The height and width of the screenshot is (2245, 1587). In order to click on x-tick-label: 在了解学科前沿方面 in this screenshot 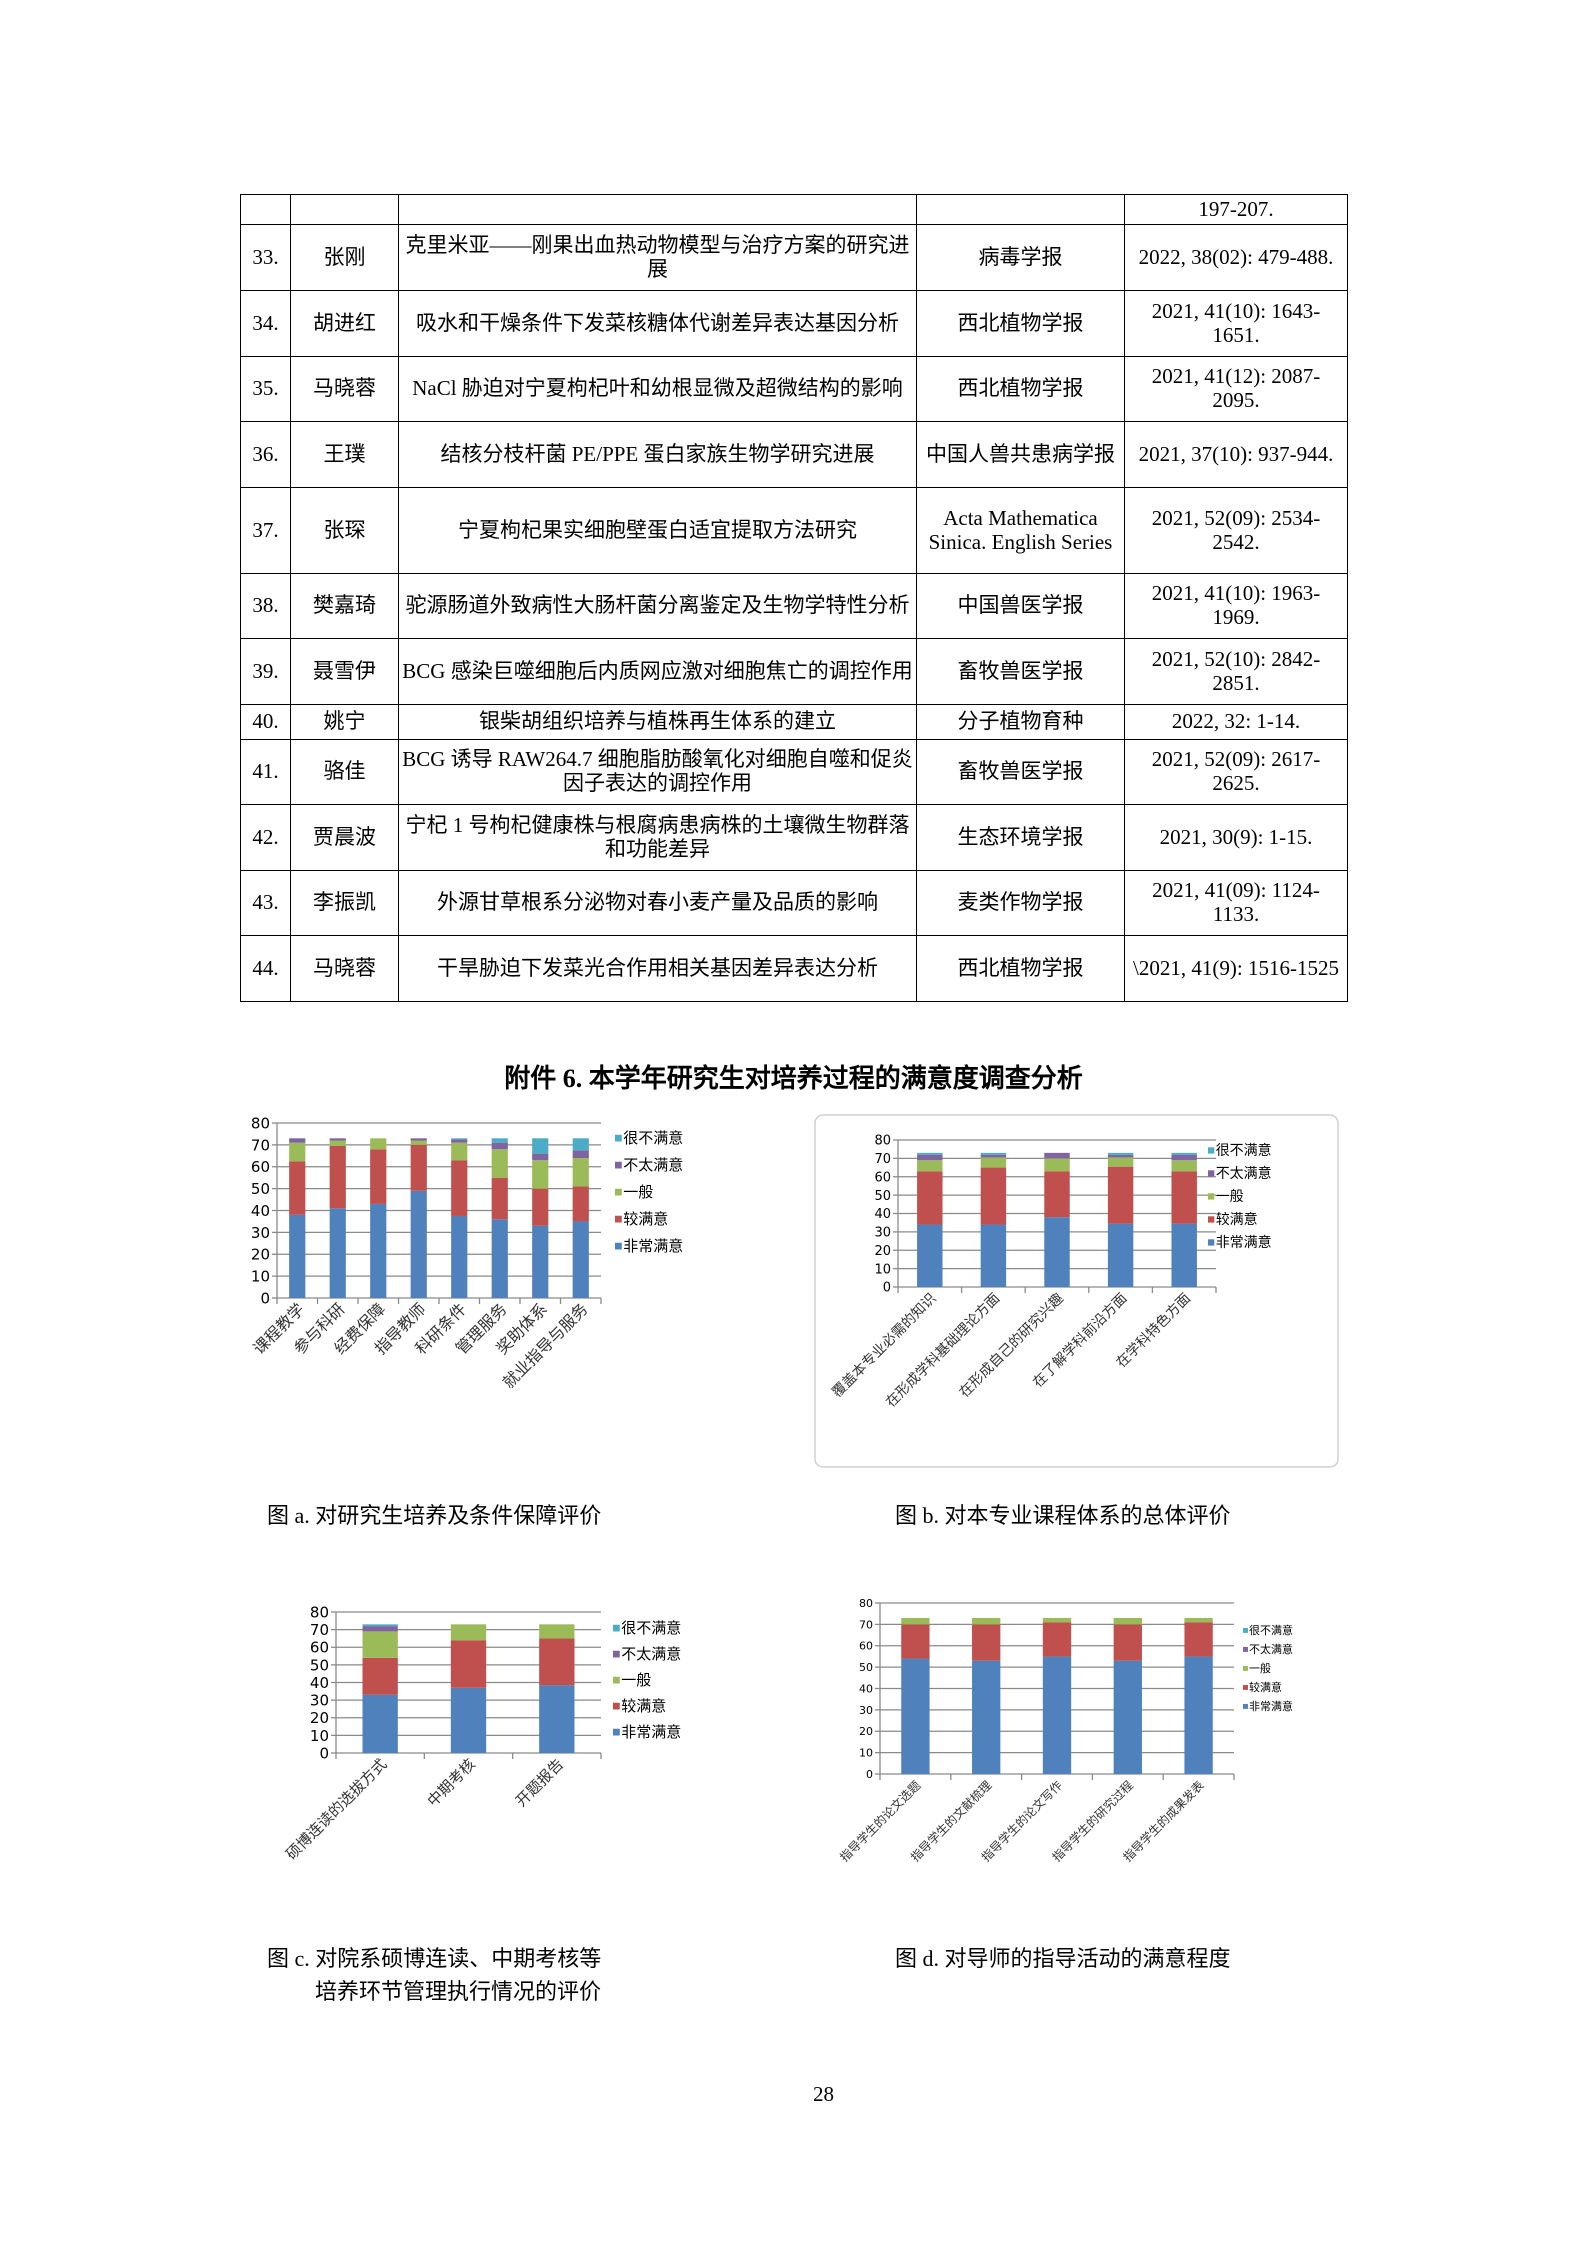, I will do `click(1079, 1340)`.